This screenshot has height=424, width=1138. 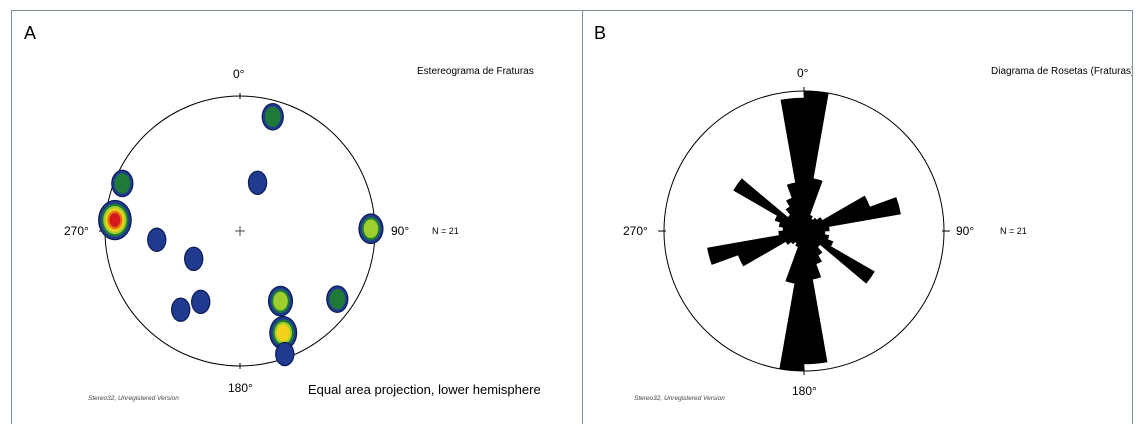 What do you see at coordinates (803, 73) in the screenshot?
I see `rose-label-north: 0°` at bounding box center [803, 73].